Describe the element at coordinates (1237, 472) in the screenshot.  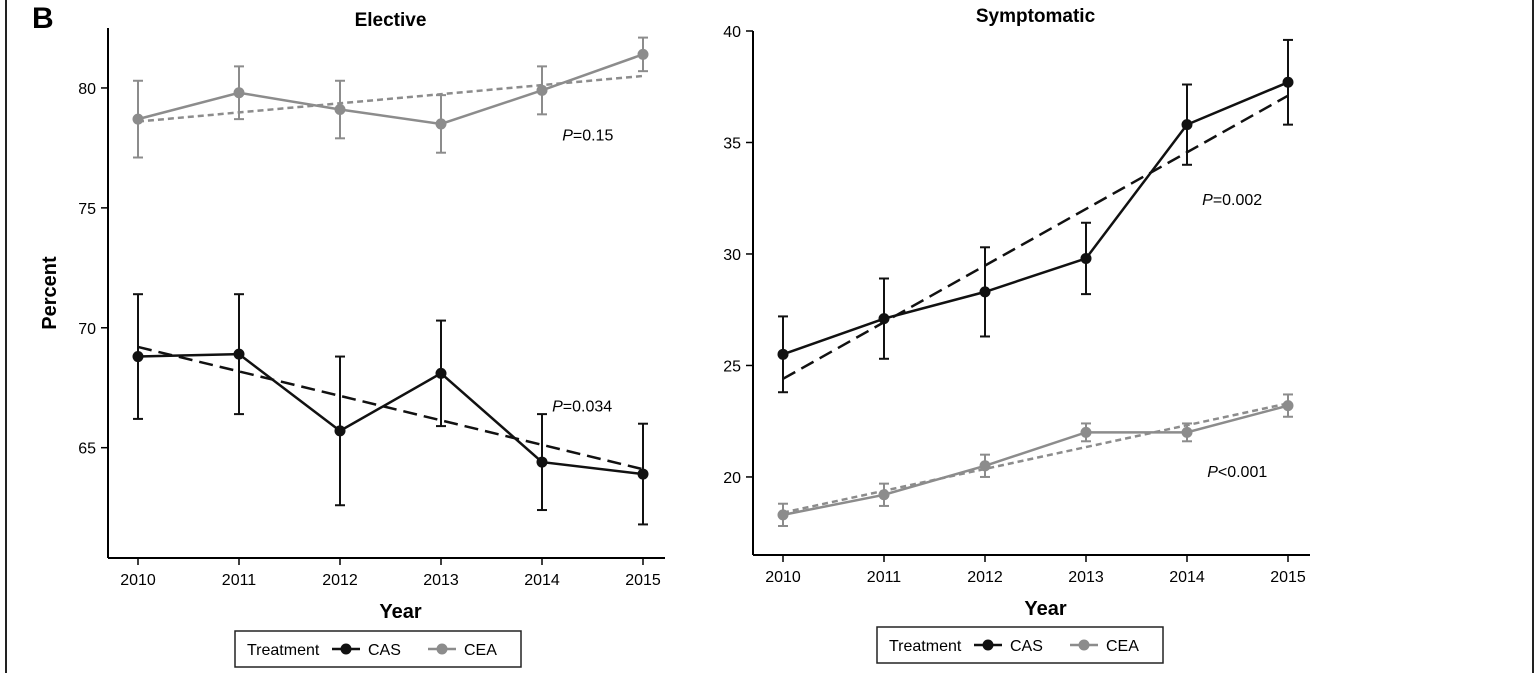
I see `p-value-label: P<0.001` at that location.